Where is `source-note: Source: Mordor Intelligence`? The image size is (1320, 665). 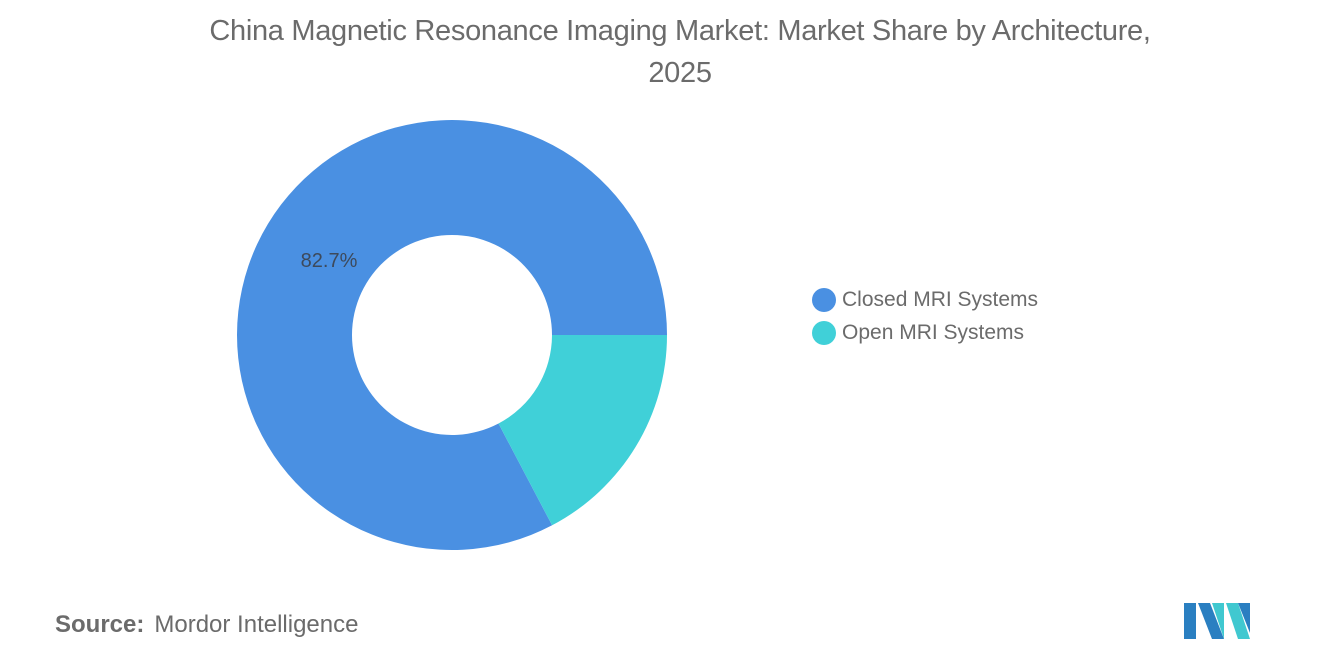
source-note: Source: Mordor Intelligence is located at coordinates (206, 625).